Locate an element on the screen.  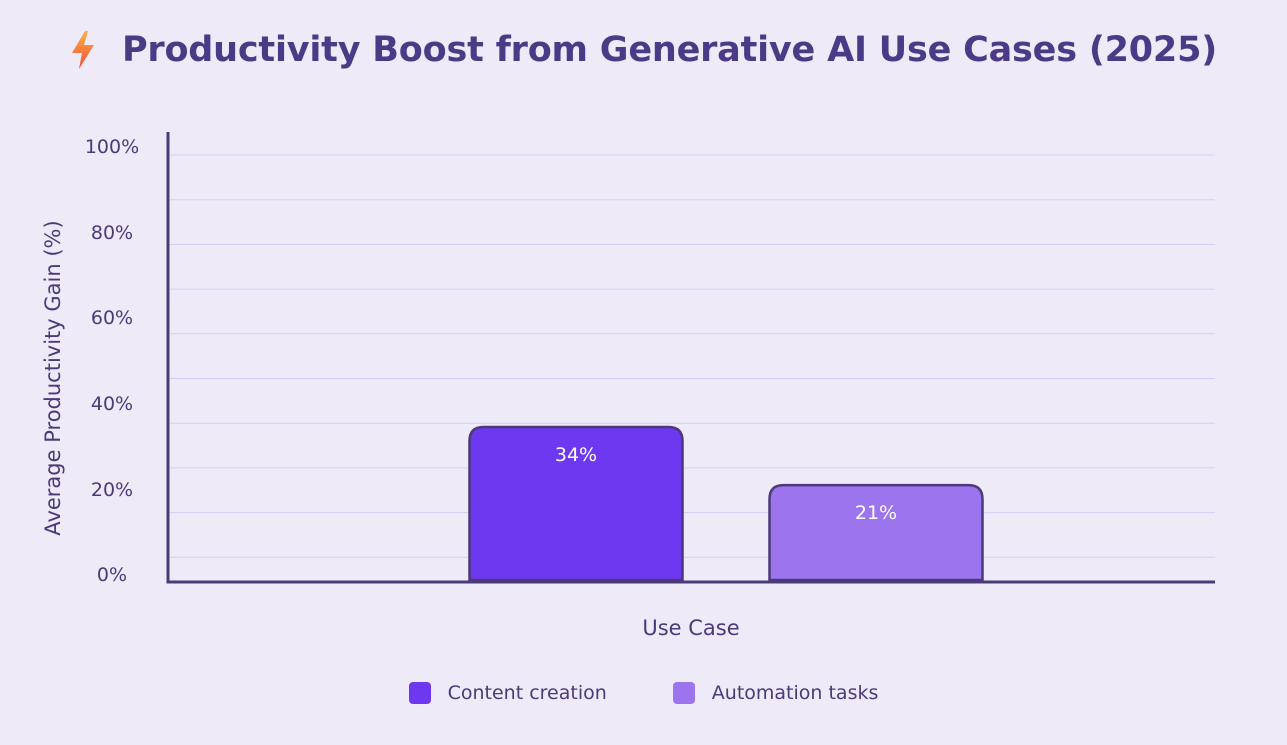
legend-label: Automation tasks is located at coordinates (795, 693).